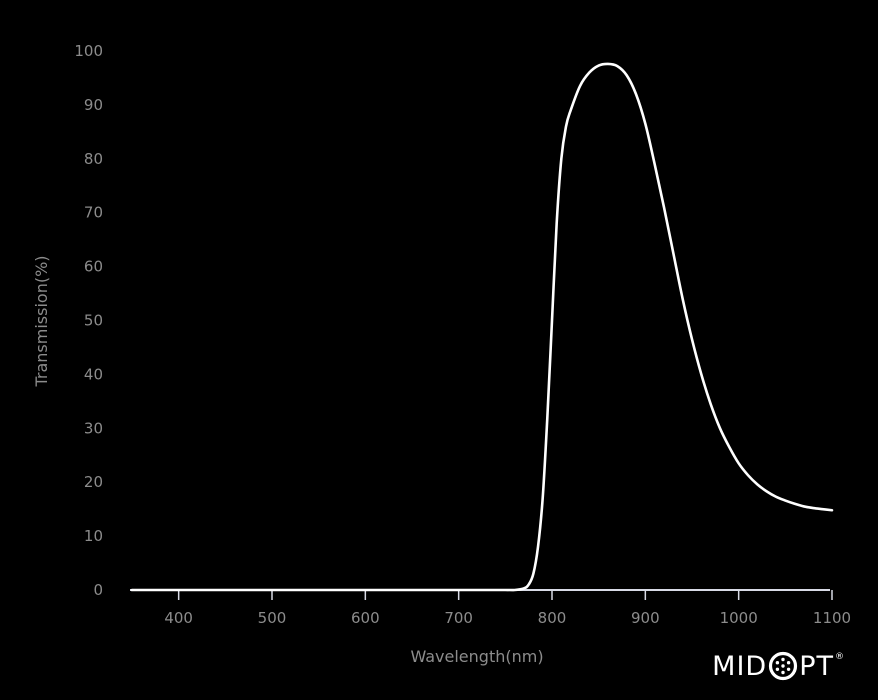 Image resolution: width=878 pixels, height=700 pixels. I want to click on y-tick-label: 20, so click(93, 482).